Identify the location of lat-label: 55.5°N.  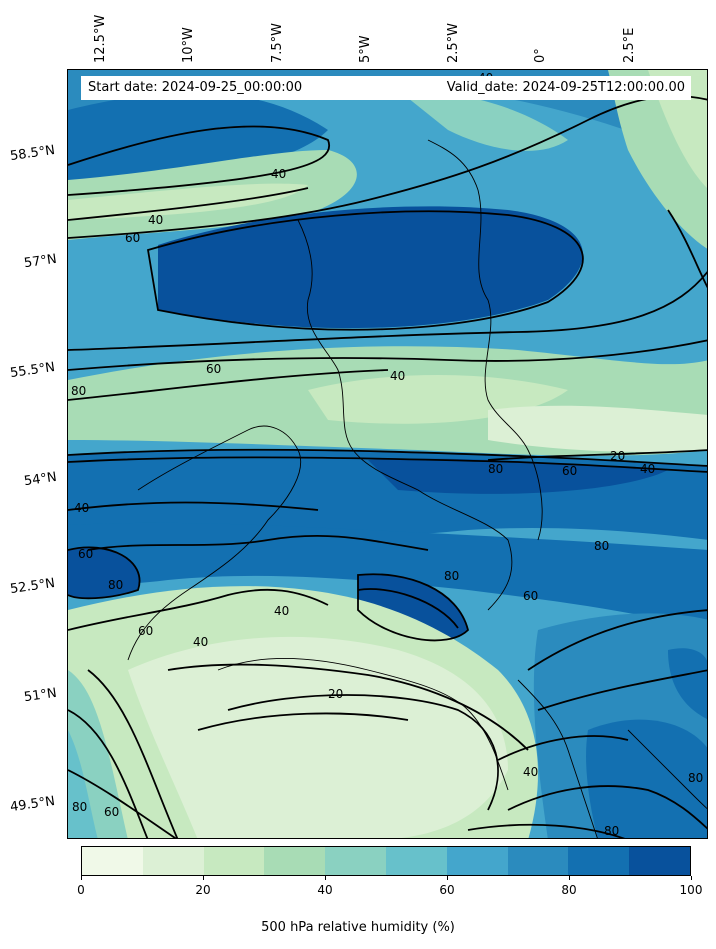
(32, 370).